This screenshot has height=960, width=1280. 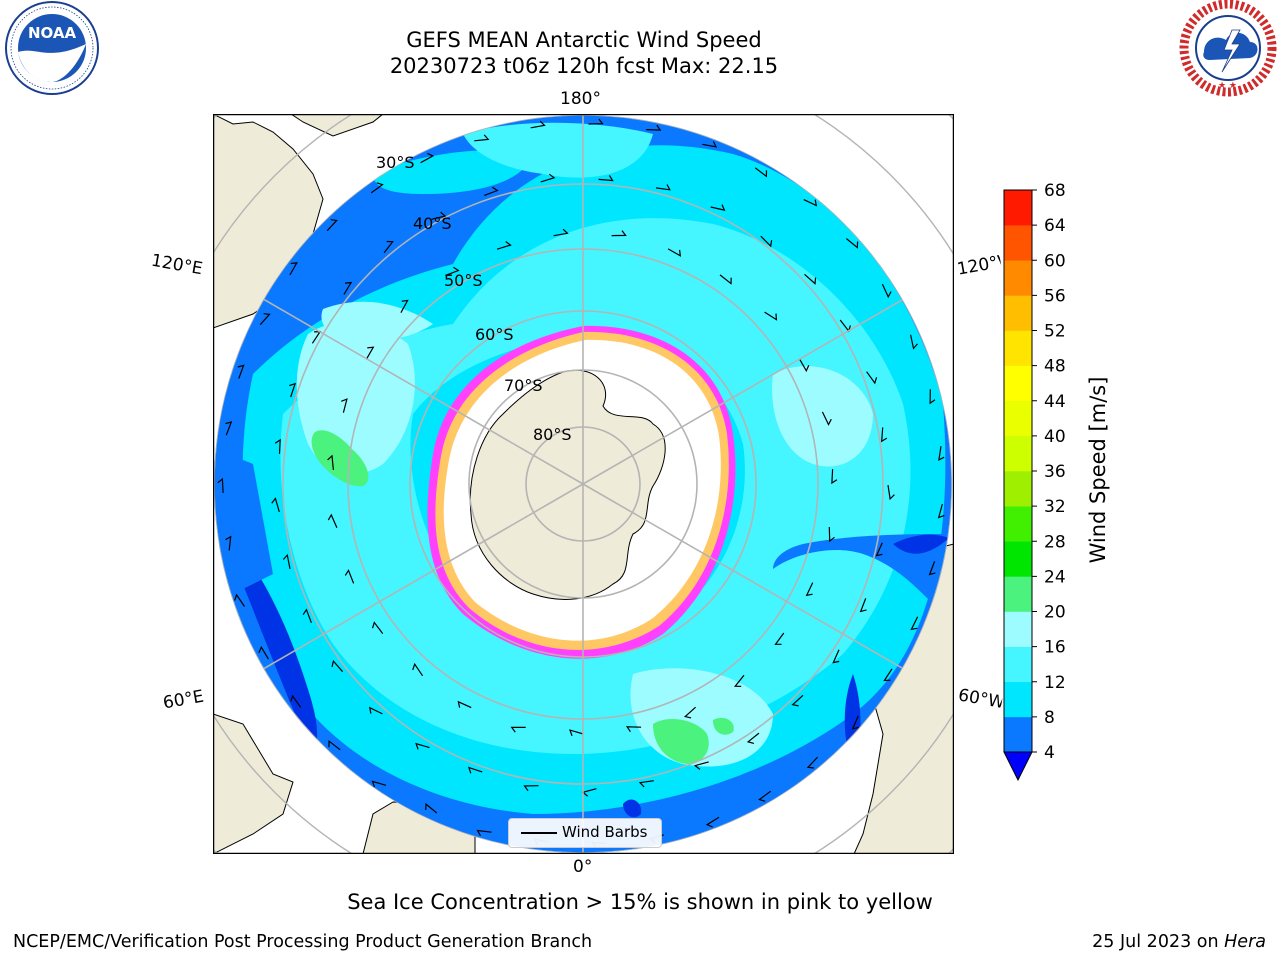 I want to click on wind-barb-legend-line, so click(x=539, y=833).